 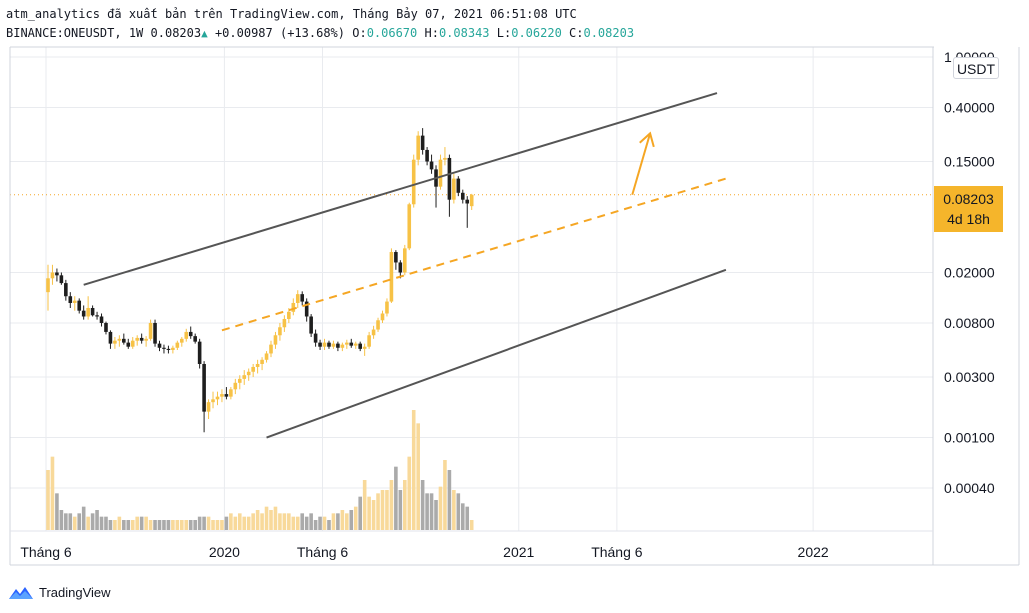 What do you see at coordinates (536, 33) in the screenshot?
I see `low-value: 0.06220` at bounding box center [536, 33].